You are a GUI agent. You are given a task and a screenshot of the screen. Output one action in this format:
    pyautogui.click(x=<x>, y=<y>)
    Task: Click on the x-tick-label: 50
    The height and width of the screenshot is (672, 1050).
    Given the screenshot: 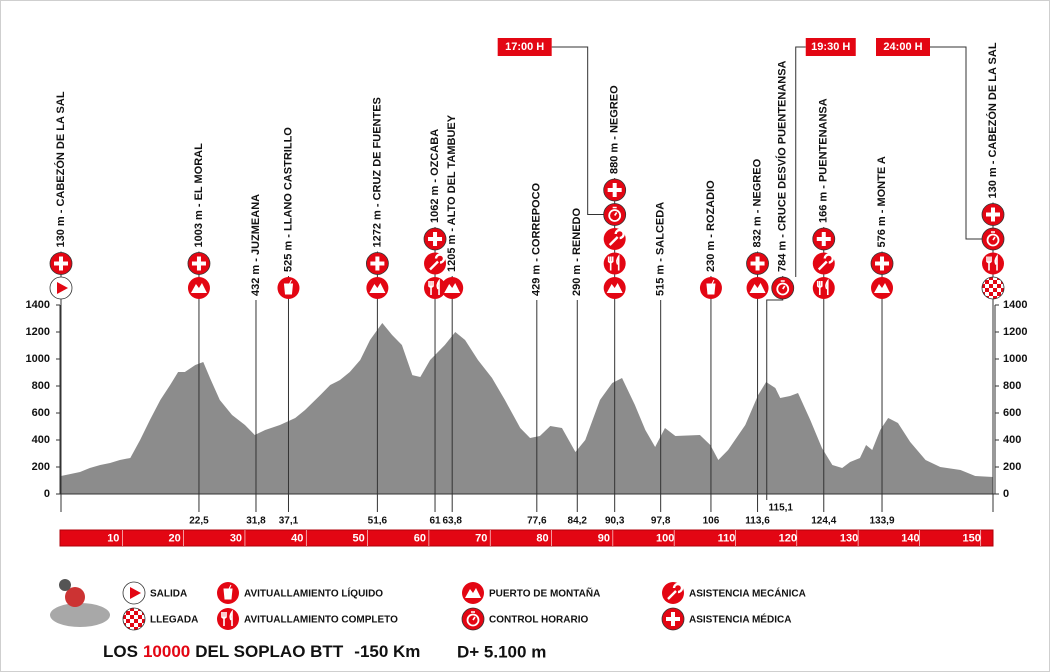 What is the action you would take?
    pyautogui.click(x=358, y=538)
    